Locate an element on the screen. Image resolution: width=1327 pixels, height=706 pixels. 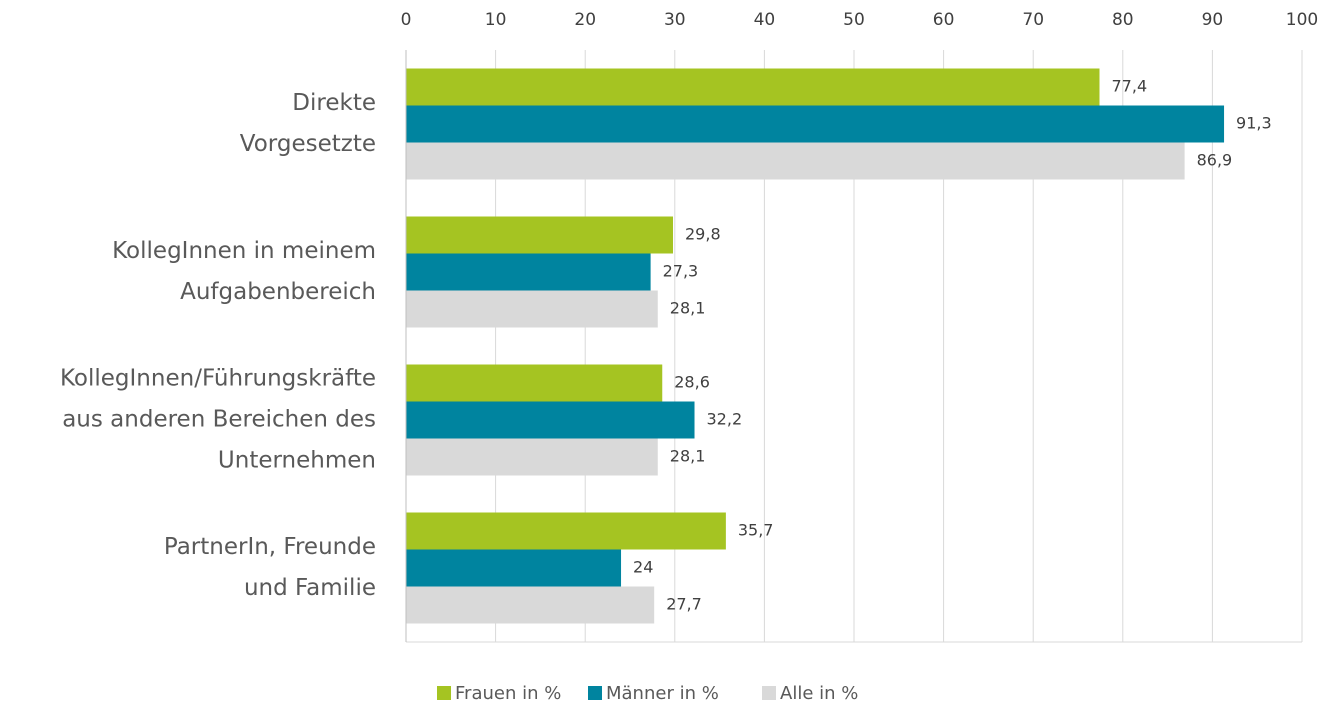
y-tick-label: und Familie is located at coordinates (310, 588).